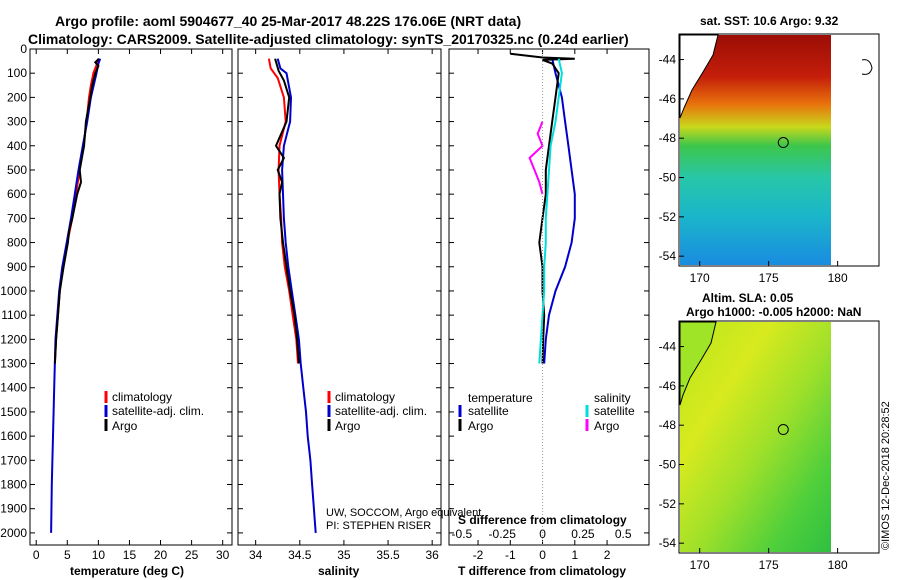 The height and width of the screenshot is (580, 900). Describe the element at coordinates (13, 291) in the screenshot. I see `y-tick-label: 1000` at that location.